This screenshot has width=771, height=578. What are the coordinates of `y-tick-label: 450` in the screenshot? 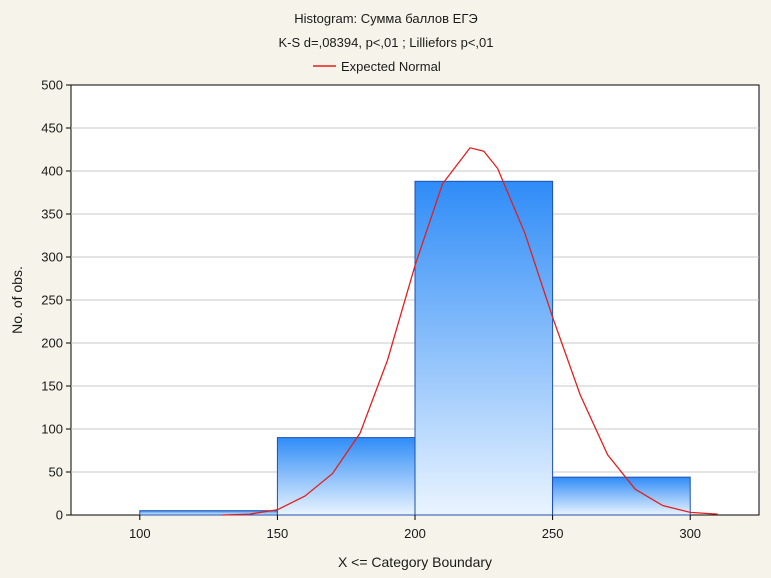 It's located at (52, 128).